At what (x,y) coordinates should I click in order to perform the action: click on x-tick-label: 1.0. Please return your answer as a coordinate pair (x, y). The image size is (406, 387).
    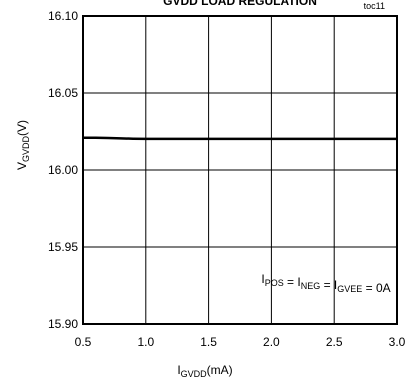
    Looking at the image, I should click on (145, 342).